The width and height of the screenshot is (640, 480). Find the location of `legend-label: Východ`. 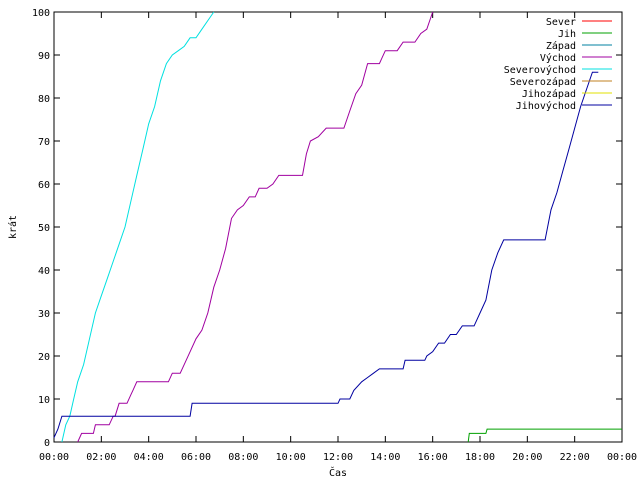

legend-label: Východ is located at coordinates (558, 58).